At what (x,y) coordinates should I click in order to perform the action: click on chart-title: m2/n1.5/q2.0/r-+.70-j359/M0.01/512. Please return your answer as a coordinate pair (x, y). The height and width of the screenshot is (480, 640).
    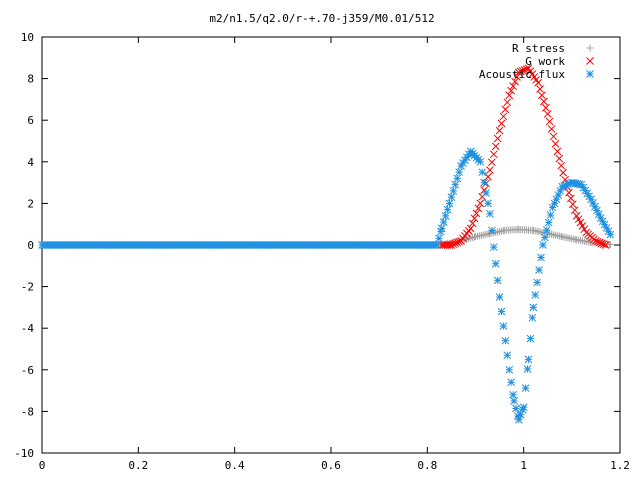
    Looking at the image, I should click on (321, 18).